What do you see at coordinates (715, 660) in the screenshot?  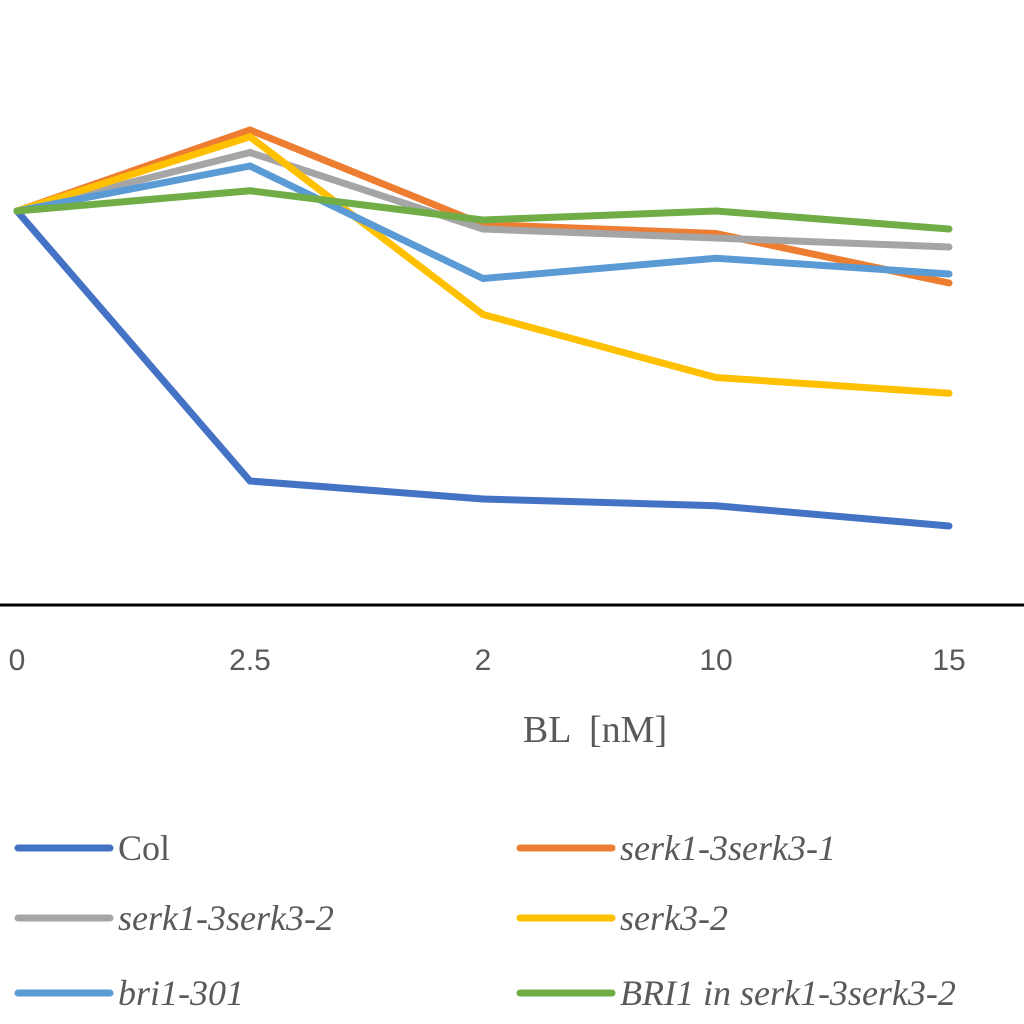 I see `x-tick-label: 10` at bounding box center [715, 660].